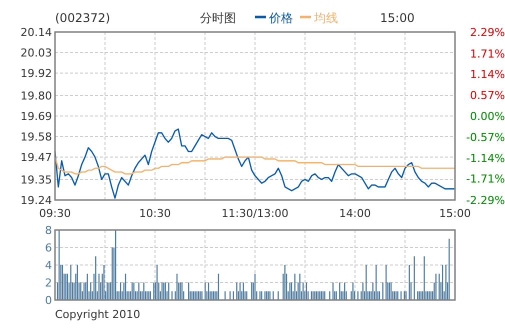 The height and width of the screenshot is (330, 505). Describe the element at coordinates (36, 137) in the screenshot. I see `y-tick-label: 19.58` at that location.